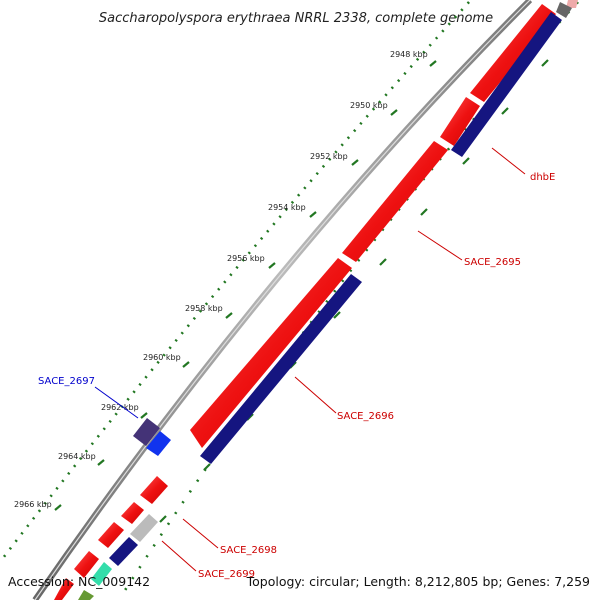 The height and width of the screenshot is (600, 600). What do you see at coordinates (246, 258) in the screenshot?
I see `tick-label: 2956 kbp` at bounding box center [246, 258].